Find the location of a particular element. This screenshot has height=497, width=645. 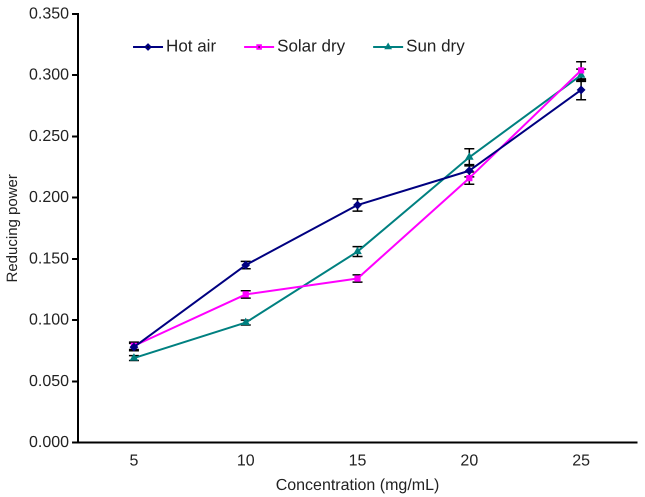

y-tick-label: 0.100 is located at coordinates (49, 320).